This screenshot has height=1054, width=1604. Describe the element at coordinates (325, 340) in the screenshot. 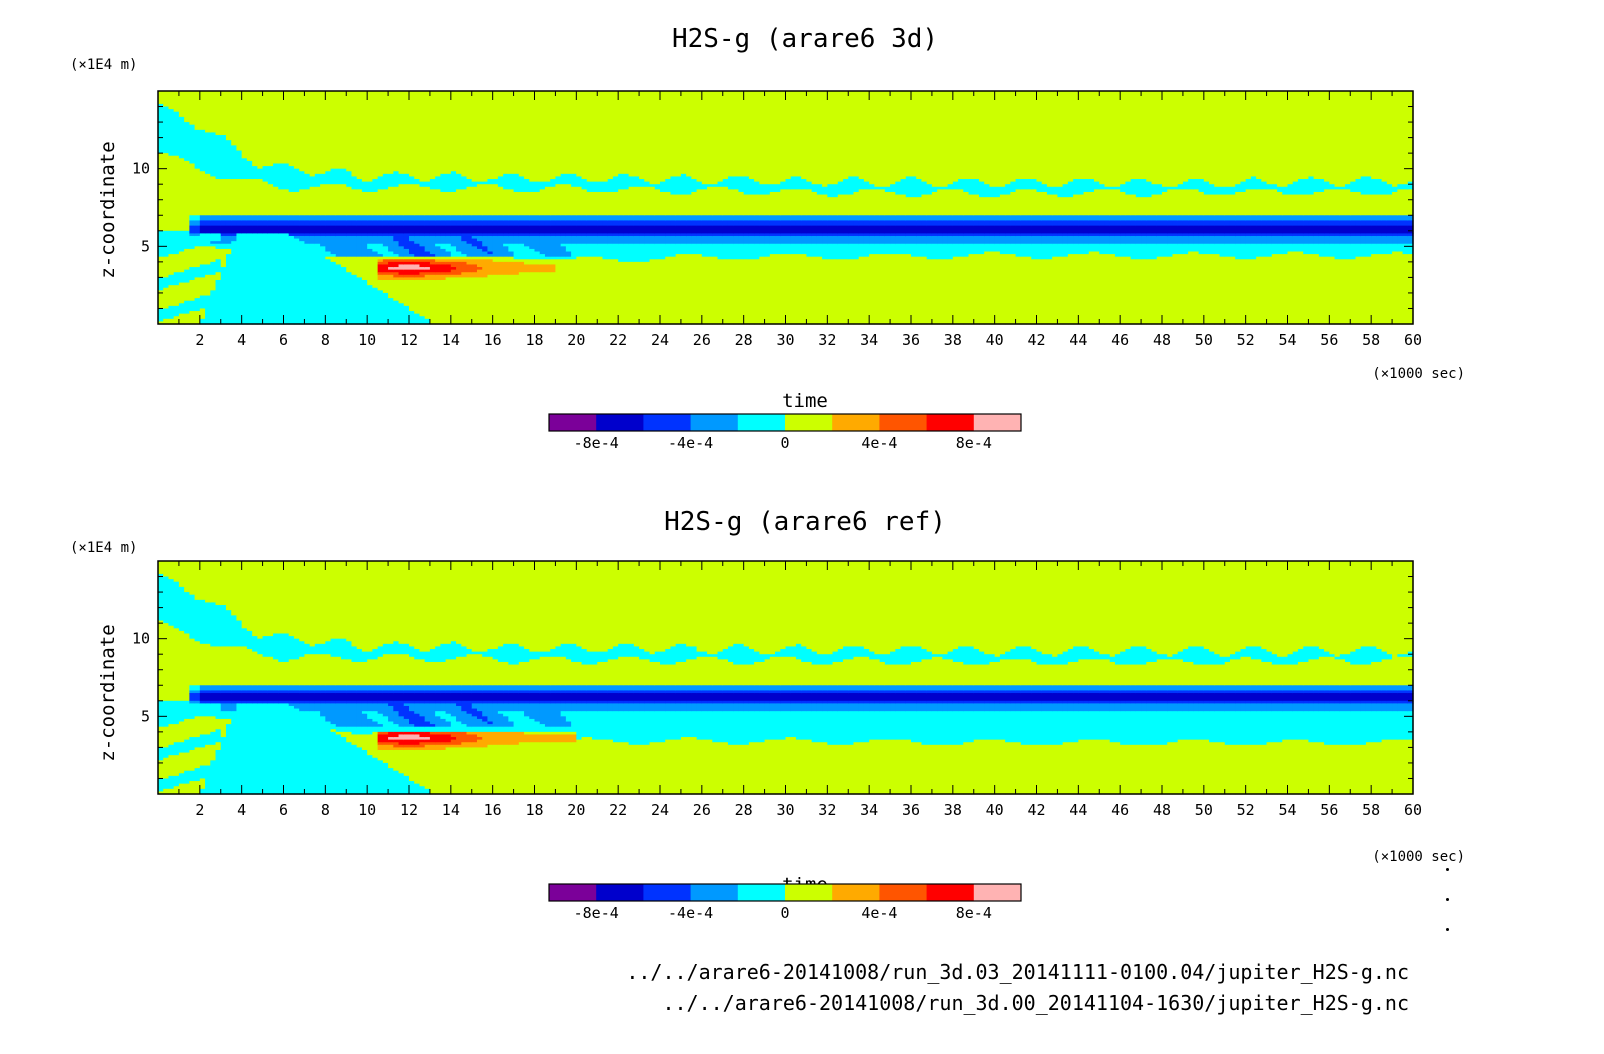

I see `x-tick-label: 8` at that location.